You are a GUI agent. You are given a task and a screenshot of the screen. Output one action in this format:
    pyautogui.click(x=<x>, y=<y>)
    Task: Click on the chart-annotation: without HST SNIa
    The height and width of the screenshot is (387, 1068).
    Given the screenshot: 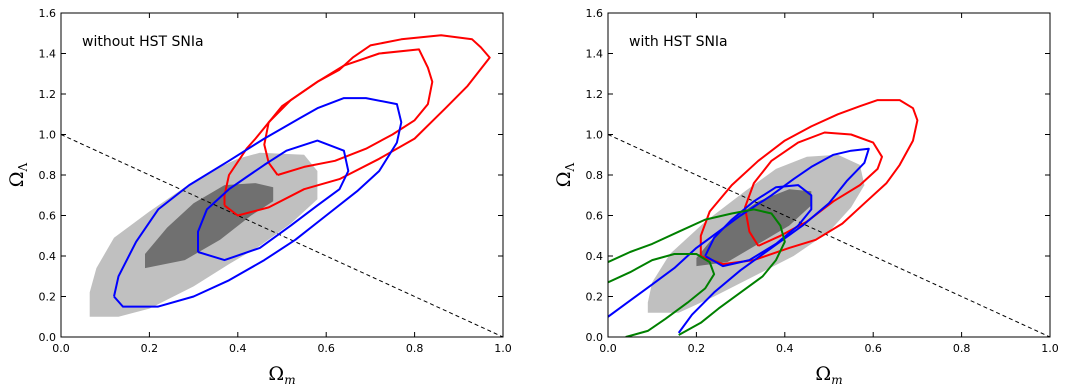 What is the action you would take?
    pyautogui.click(x=143, y=42)
    